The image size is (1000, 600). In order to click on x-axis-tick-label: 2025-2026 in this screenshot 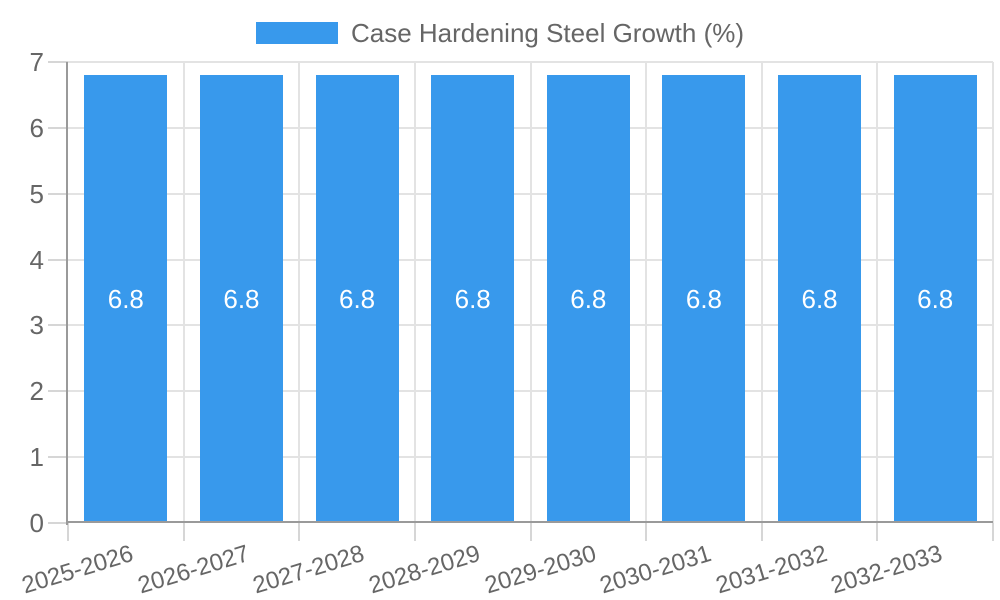, I will do `click(77, 570)`.